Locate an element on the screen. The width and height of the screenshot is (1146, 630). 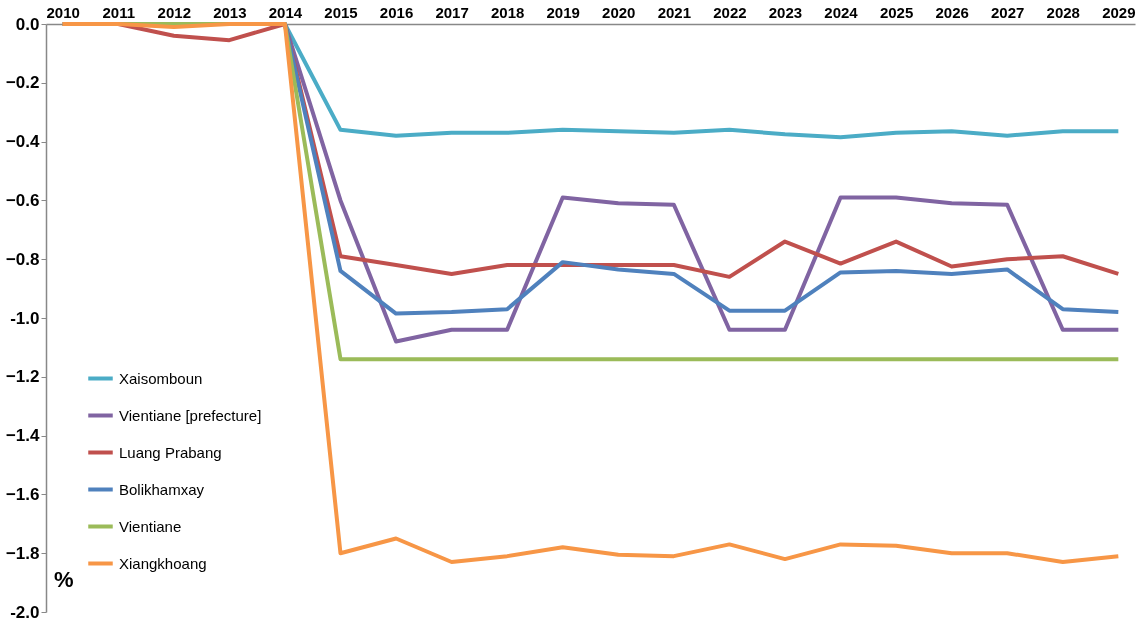
x-tick-label: 2010 is located at coordinates (63, 12).